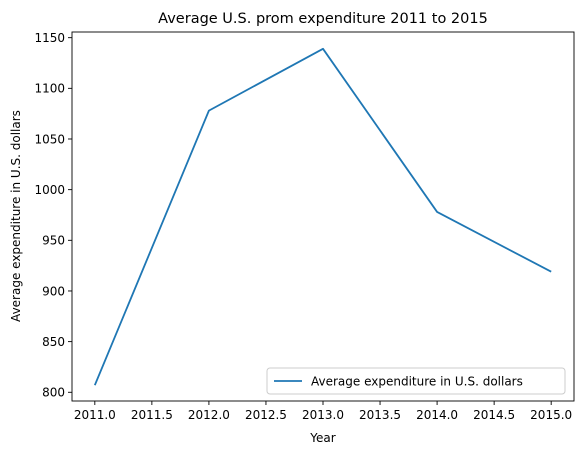  What do you see at coordinates (266, 415) in the screenshot?
I see `x-tick-label: 2012.5` at bounding box center [266, 415].